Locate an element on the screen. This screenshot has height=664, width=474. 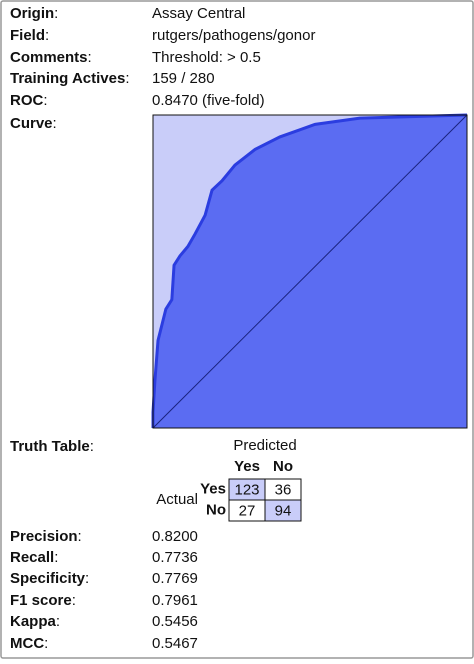
label-text: Truth Table is located at coordinates (50, 446).